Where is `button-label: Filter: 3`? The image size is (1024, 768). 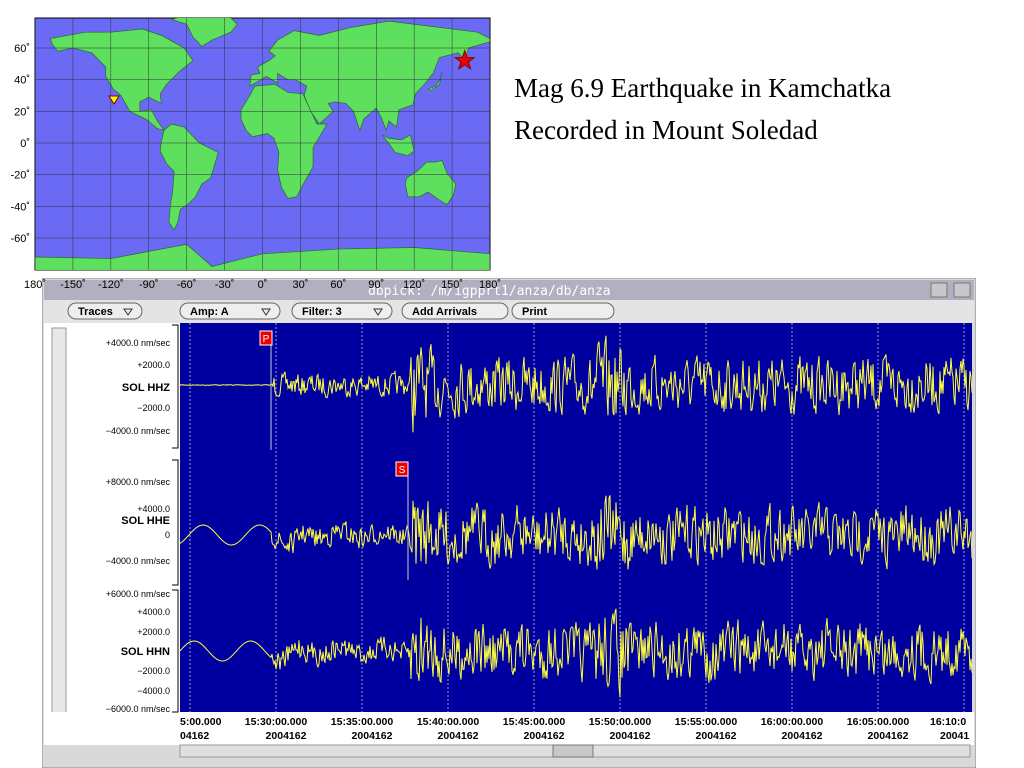
button-label: Filter: 3 is located at coordinates (322, 312).